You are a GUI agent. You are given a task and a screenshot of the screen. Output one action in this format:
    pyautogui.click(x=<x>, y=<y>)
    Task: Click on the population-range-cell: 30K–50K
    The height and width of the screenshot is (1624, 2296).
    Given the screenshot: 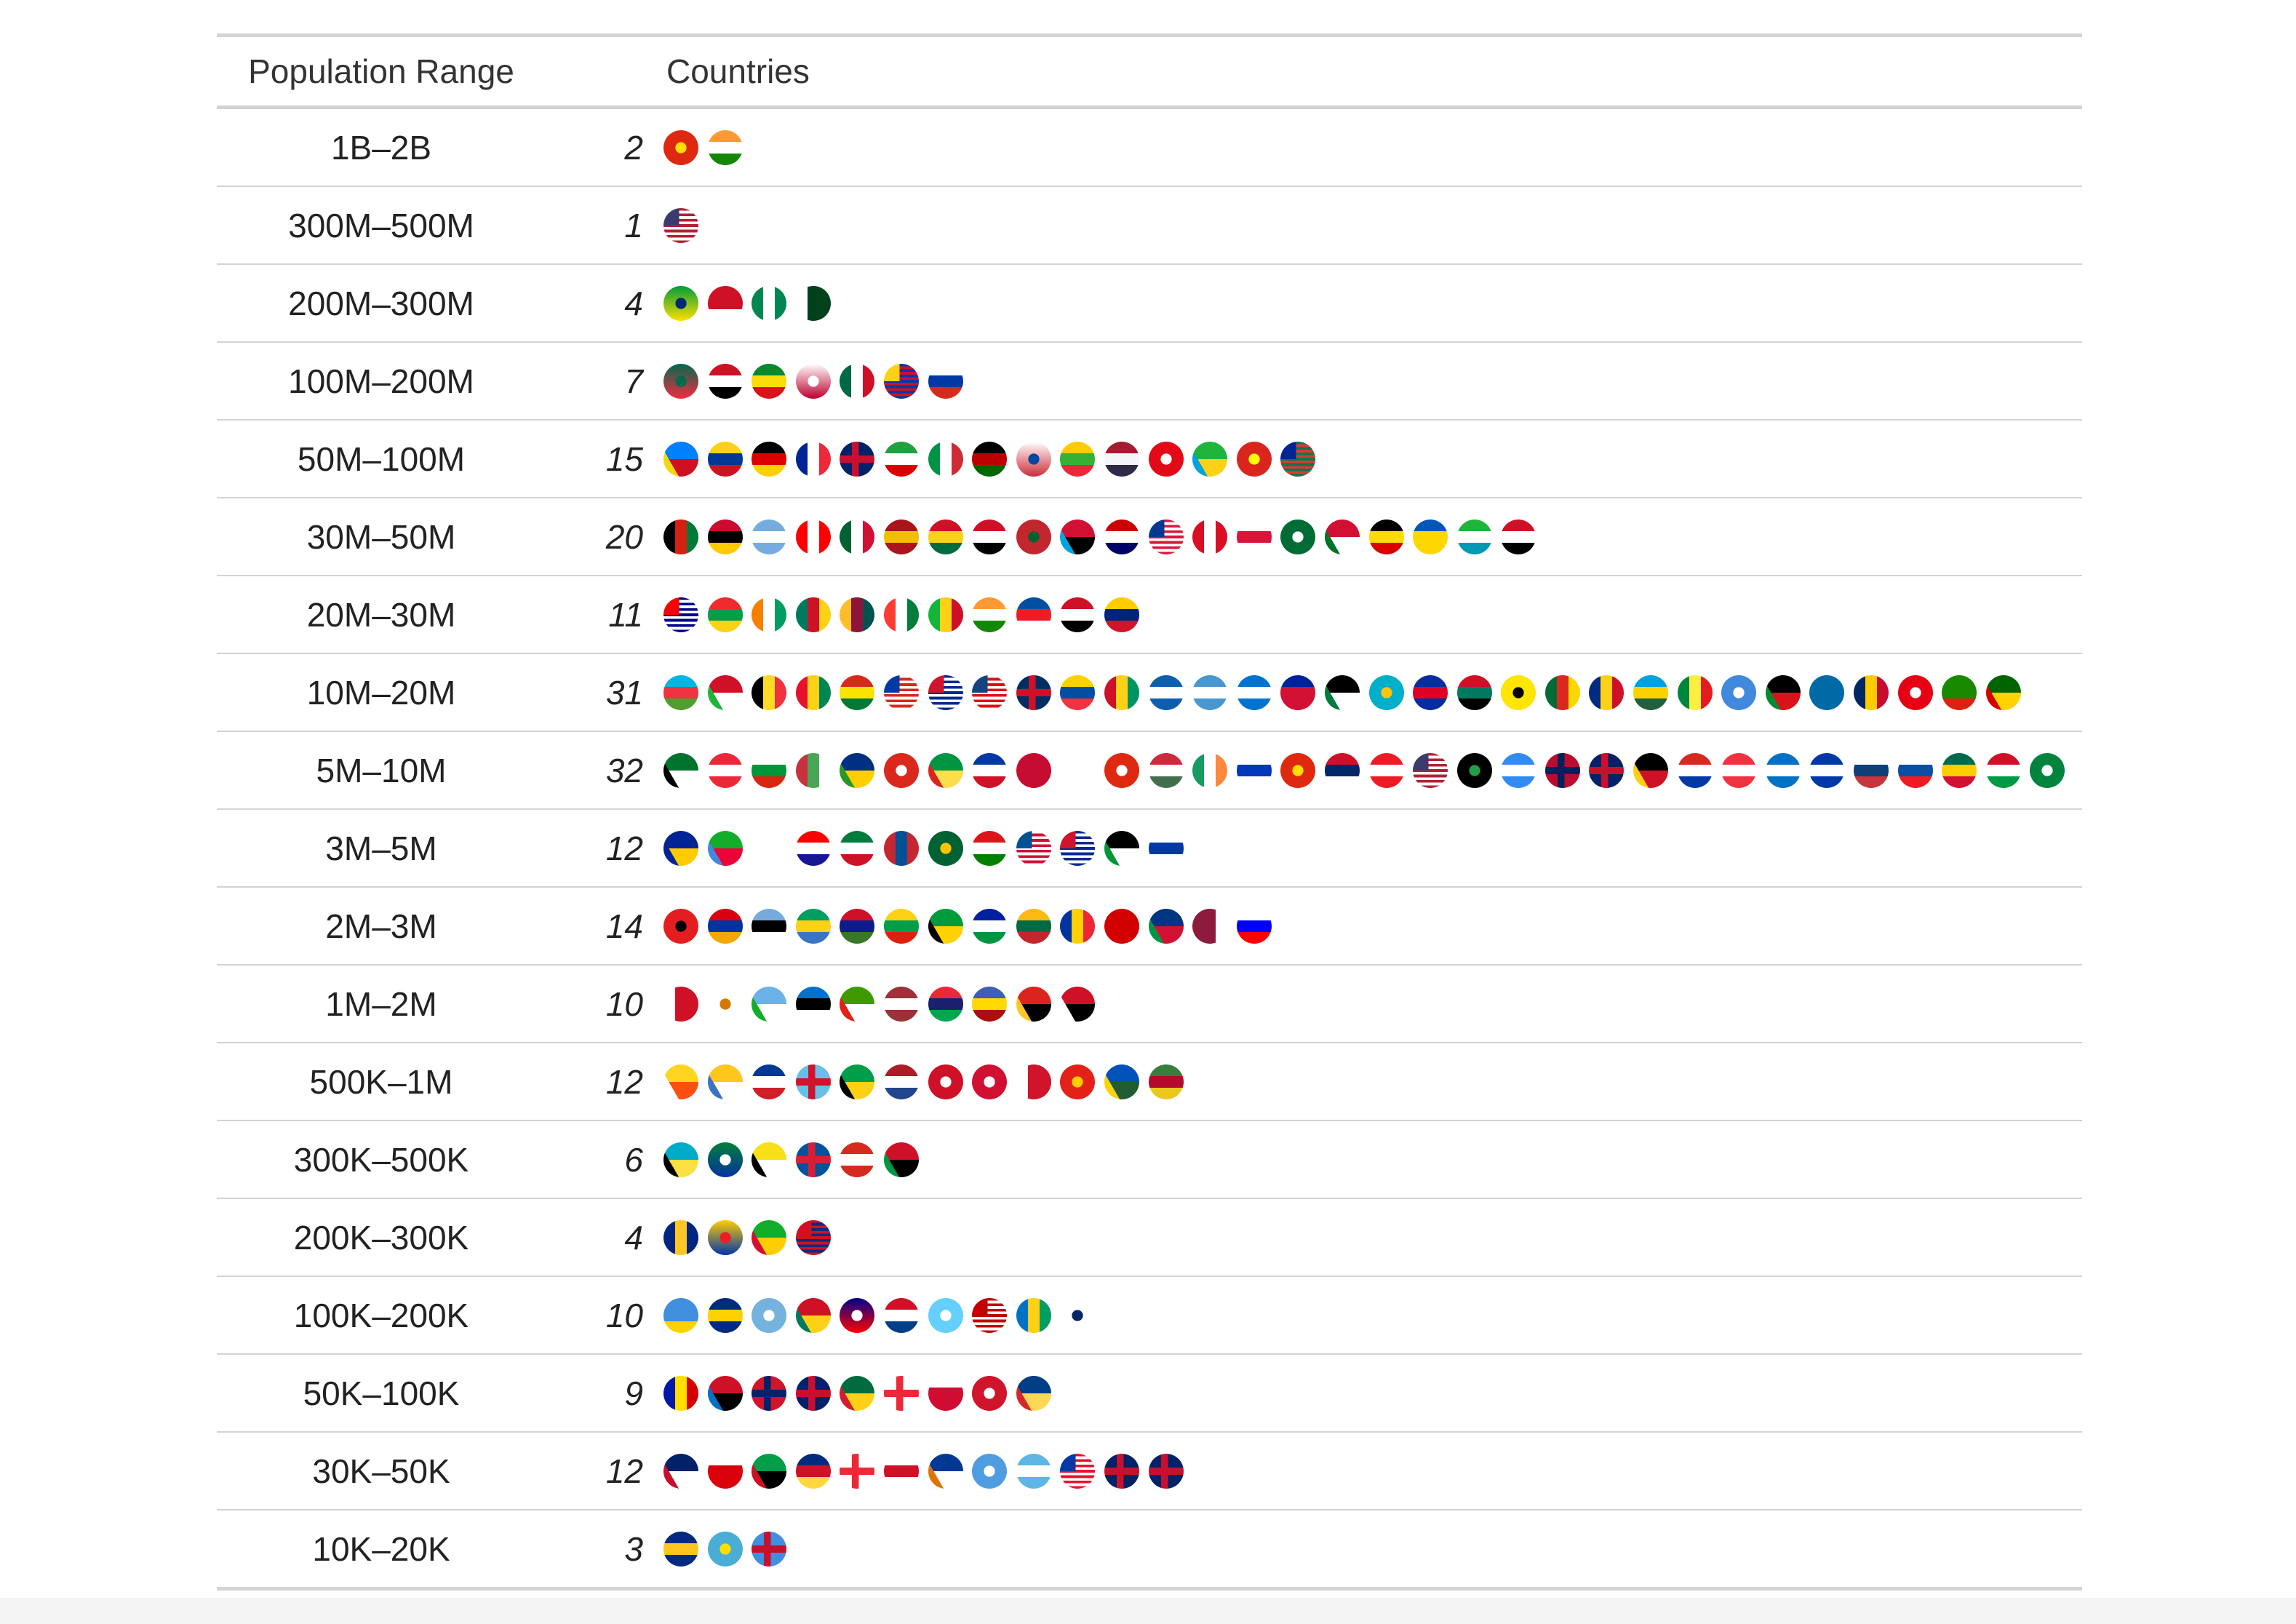 What is the action you would take?
    pyautogui.click(x=381, y=1471)
    